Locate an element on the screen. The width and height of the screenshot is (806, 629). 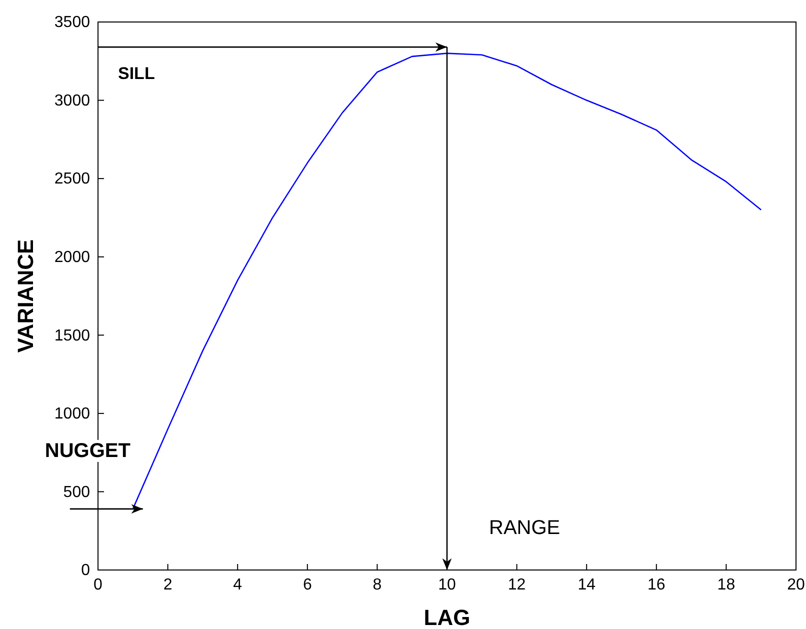
x-axis-title: LAG is located at coordinates (447, 617).